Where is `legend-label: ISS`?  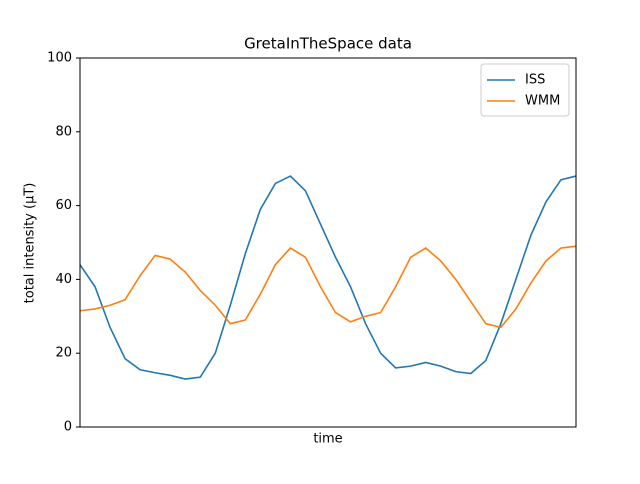 legend-label: ISS is located at coordinates (535, 80).